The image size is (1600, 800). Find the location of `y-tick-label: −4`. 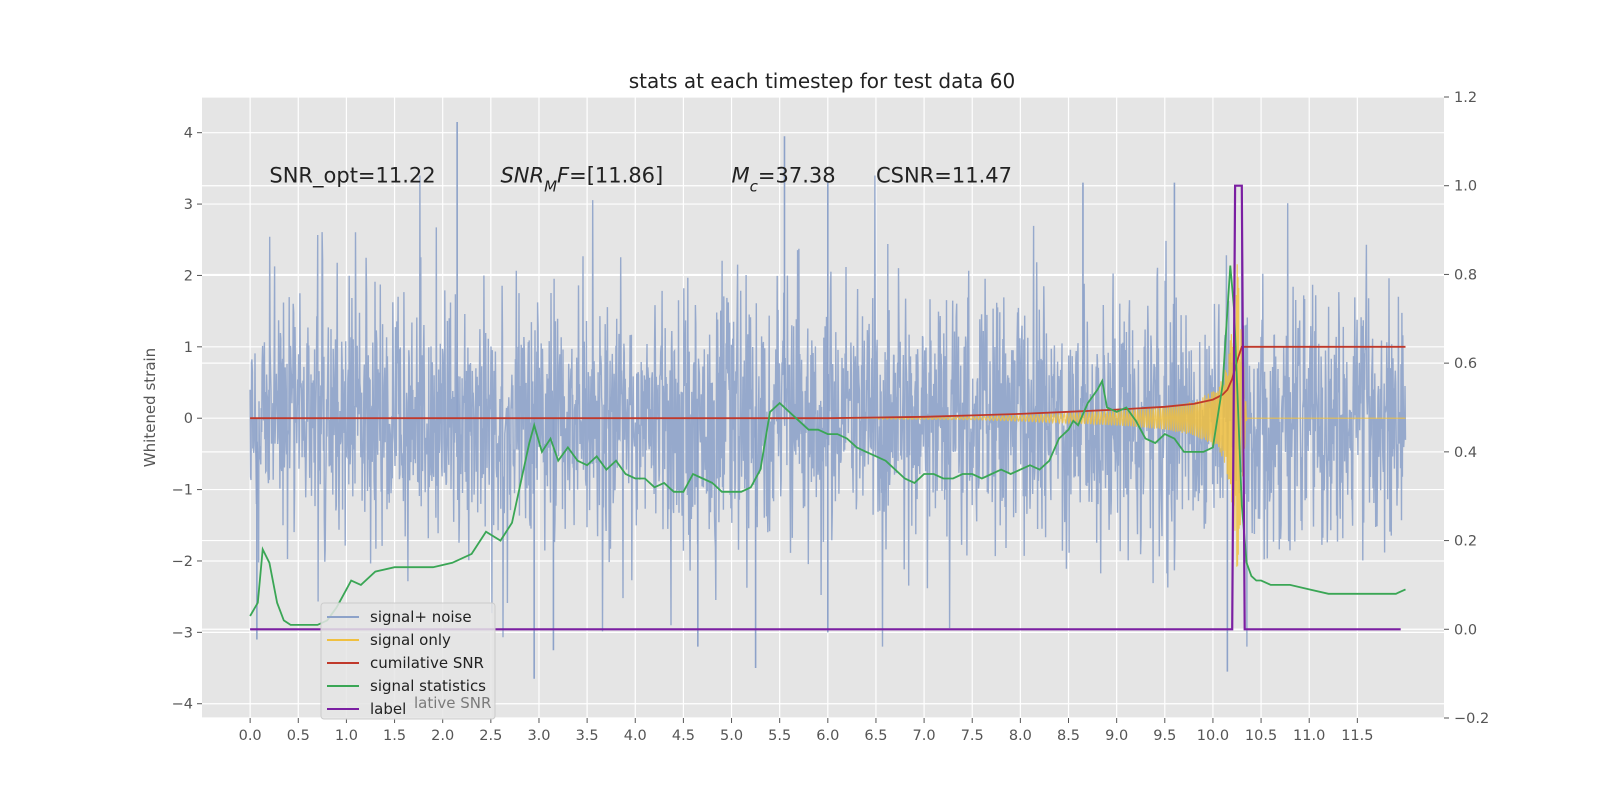

y-tick-label: −4 is located at coordinates (182, 705).